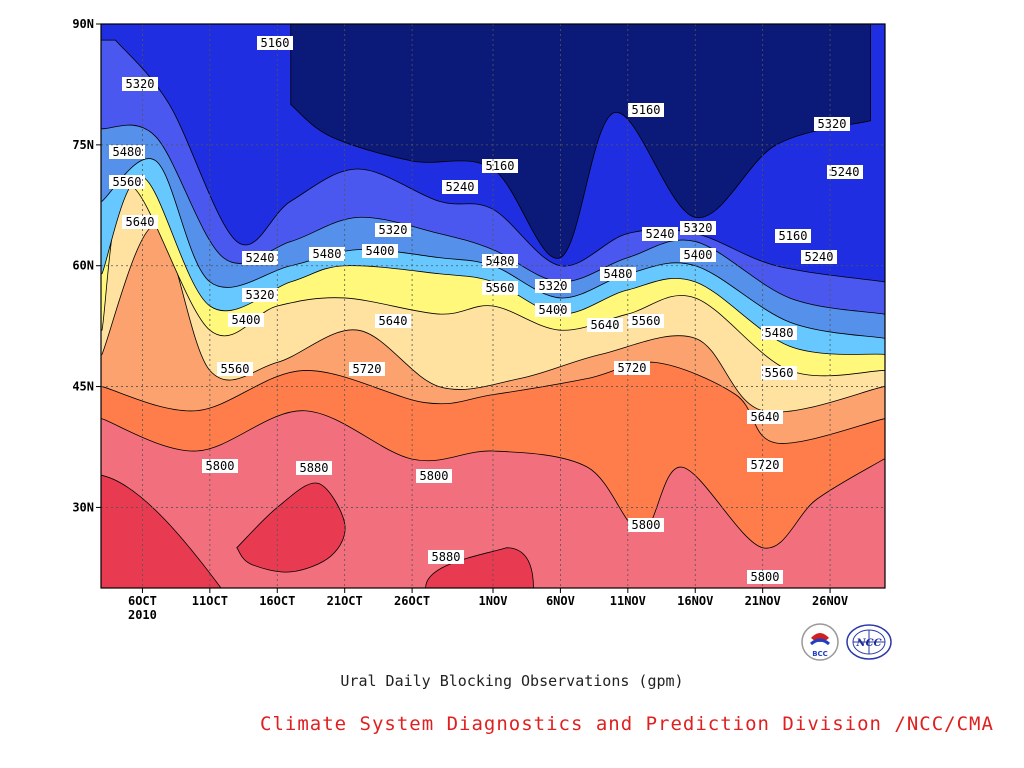 The image size is (1024, 768). I want to click on y-tick-label: 75N, so click(83, 145).